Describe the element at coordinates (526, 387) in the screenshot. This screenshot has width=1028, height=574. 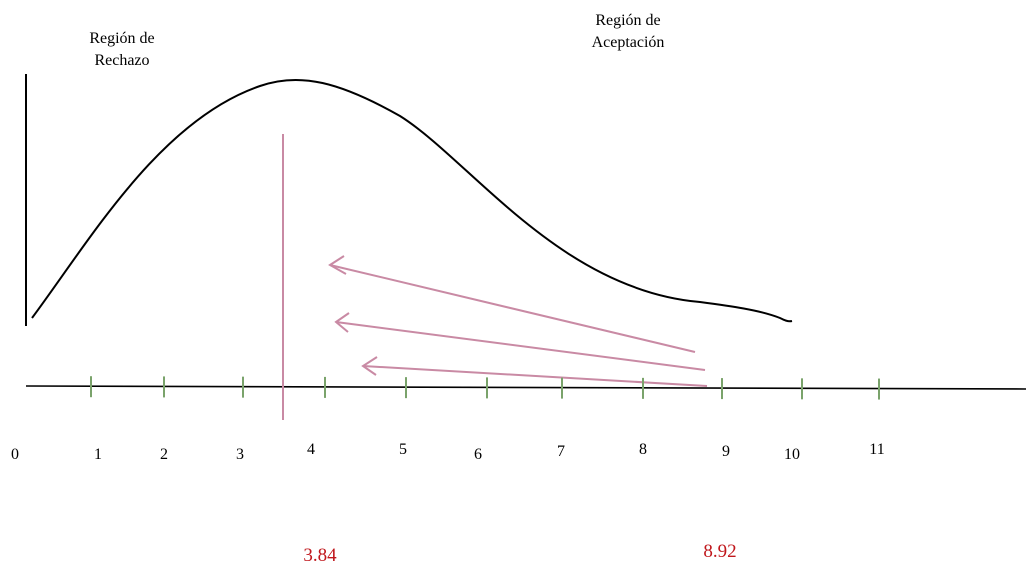
I see `horizontal-axis` at that location.